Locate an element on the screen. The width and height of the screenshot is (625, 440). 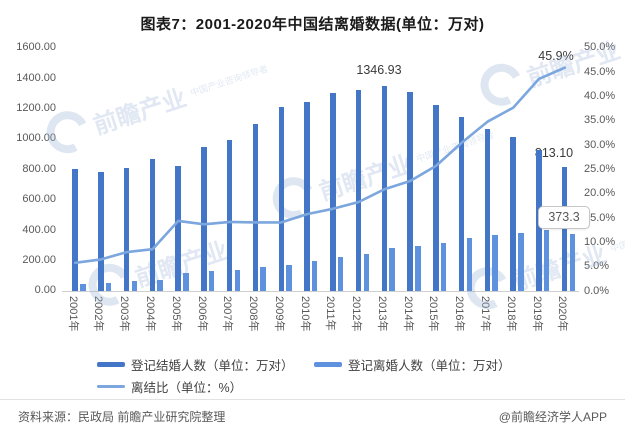
marriage-bar-2012年 is located at coordinates (358, 190).